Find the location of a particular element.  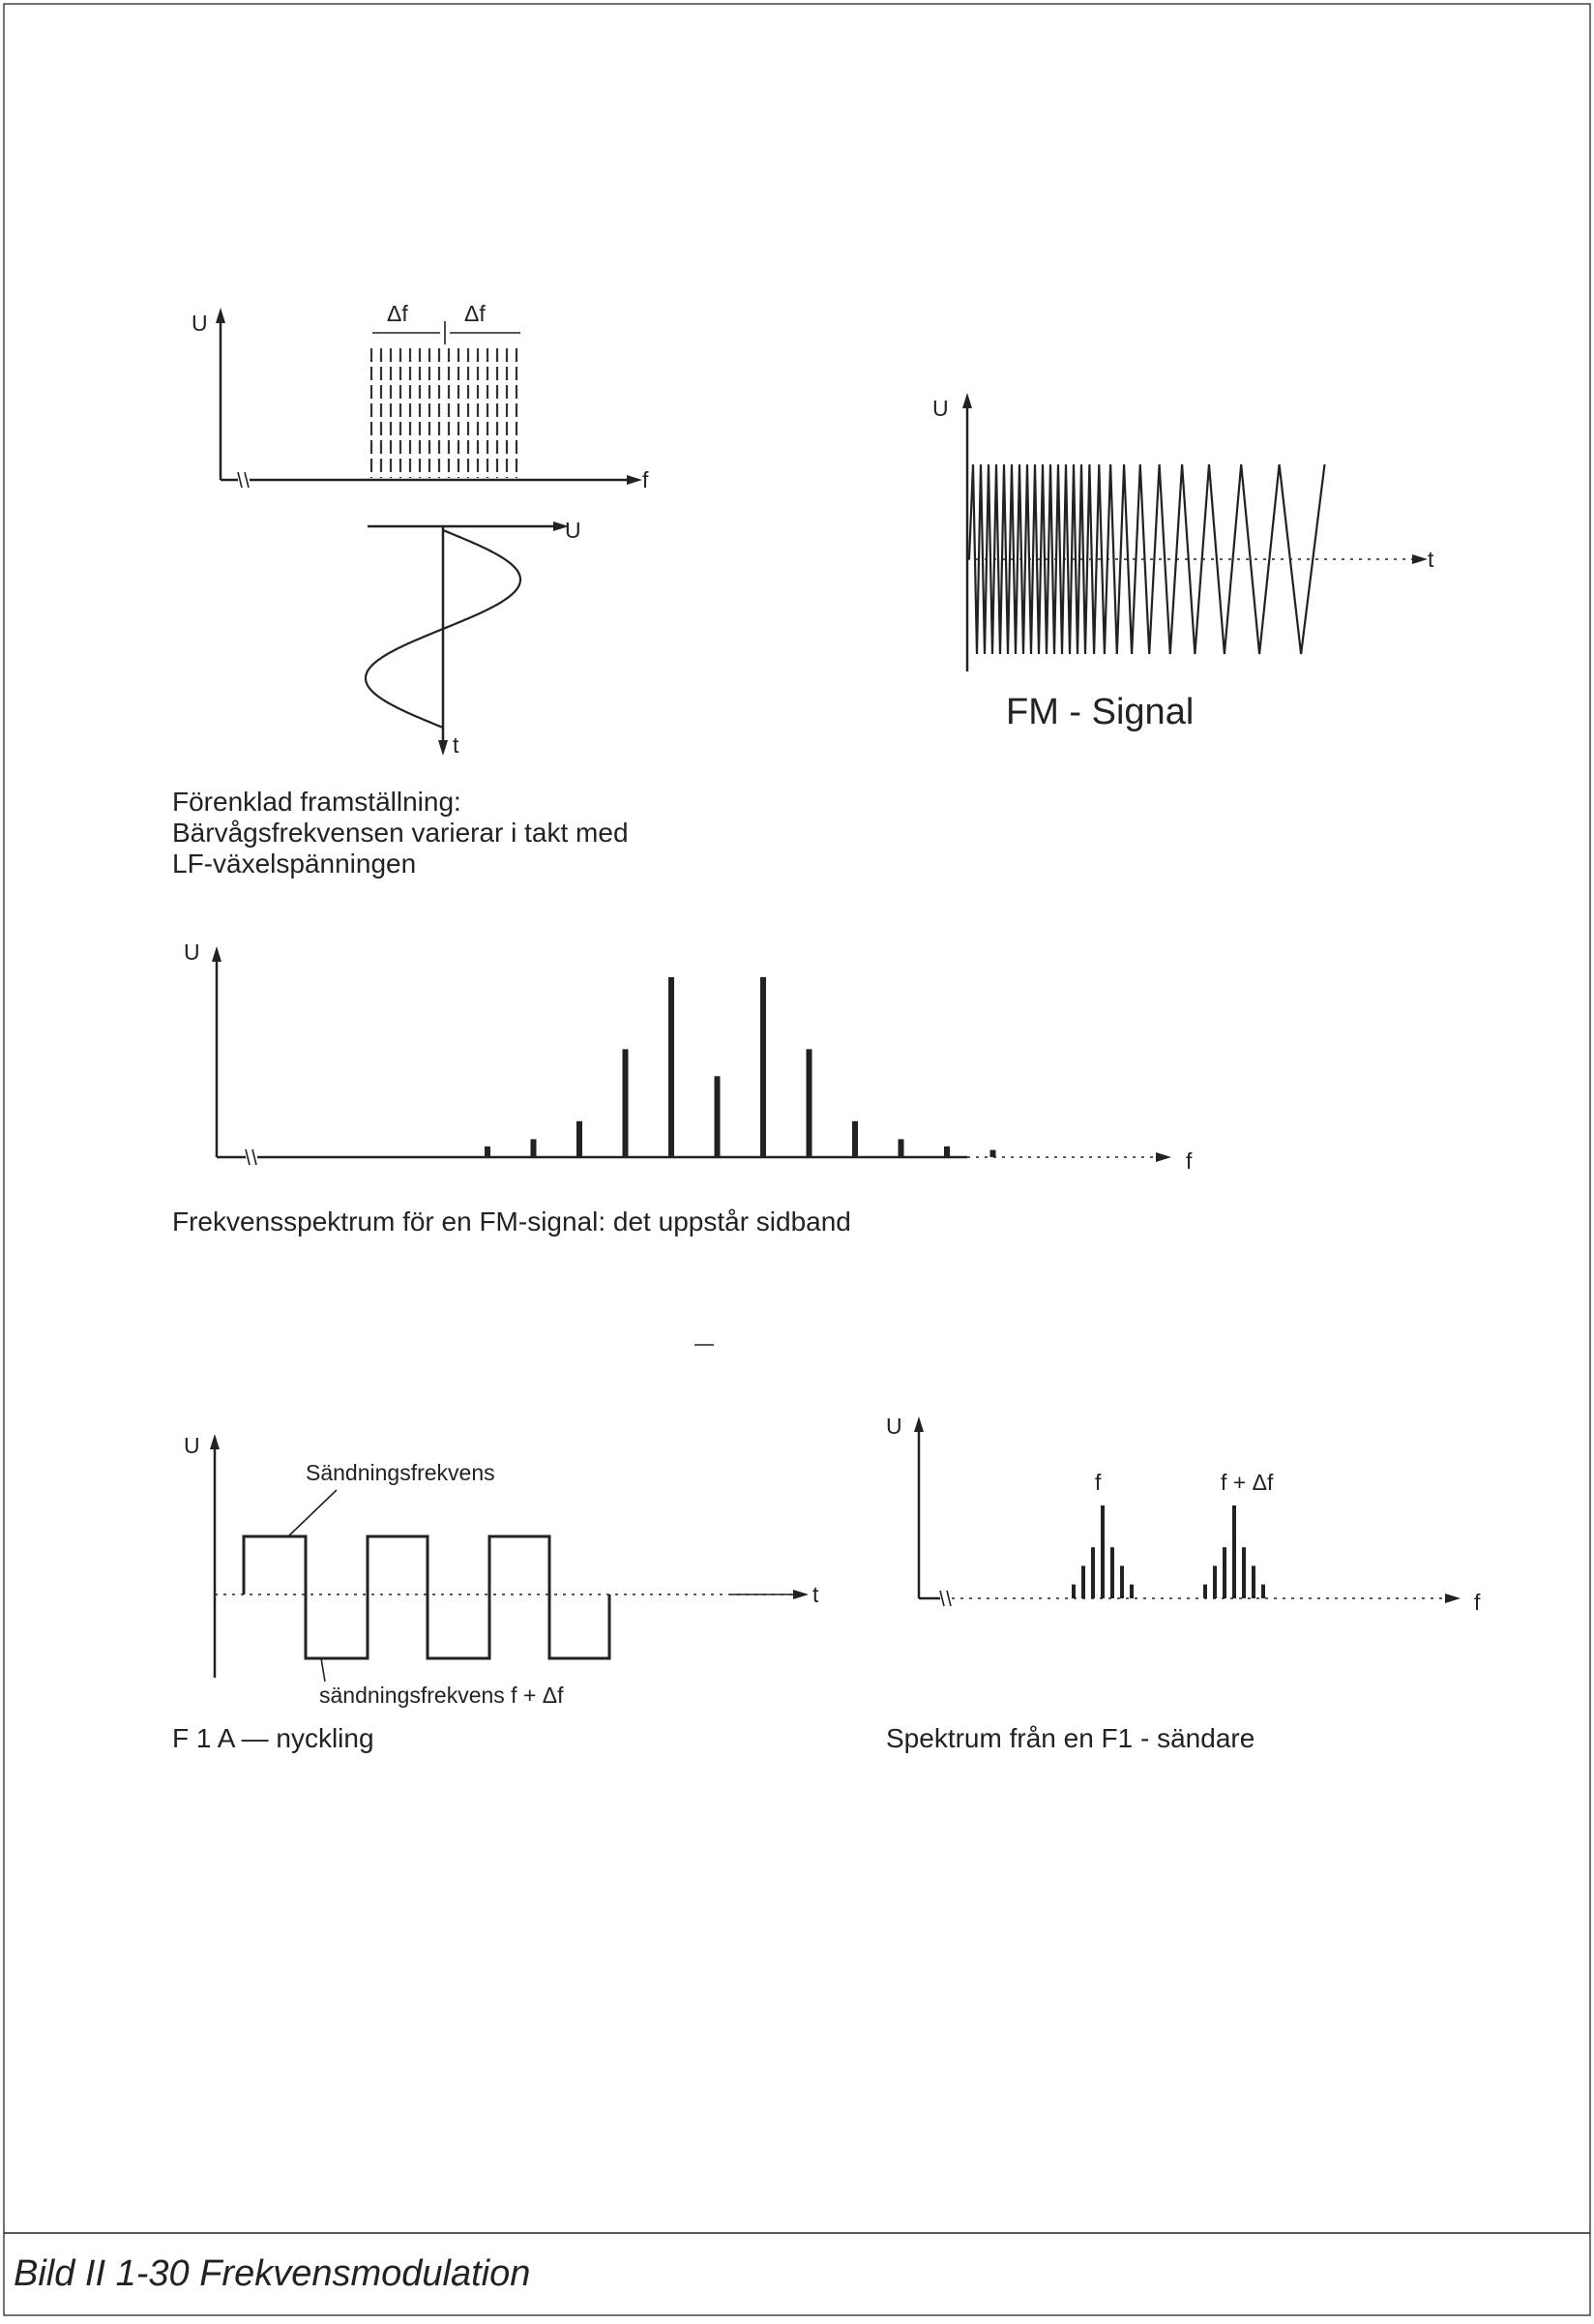

panel-c-axis-break is located at coordinates (251, 1157).